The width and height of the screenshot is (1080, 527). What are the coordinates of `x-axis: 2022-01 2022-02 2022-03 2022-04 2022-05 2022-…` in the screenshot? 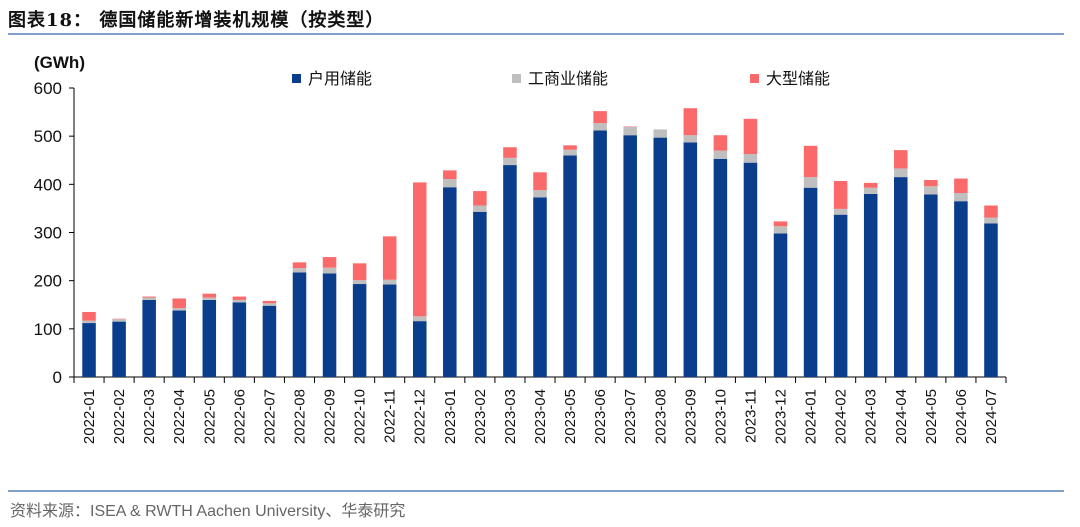 It's located at (540, 410).